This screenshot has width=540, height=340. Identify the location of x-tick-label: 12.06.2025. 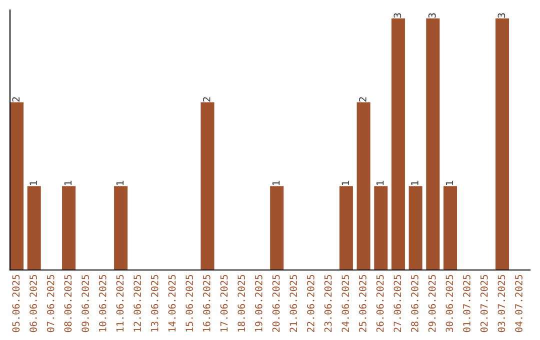
(137, 303).